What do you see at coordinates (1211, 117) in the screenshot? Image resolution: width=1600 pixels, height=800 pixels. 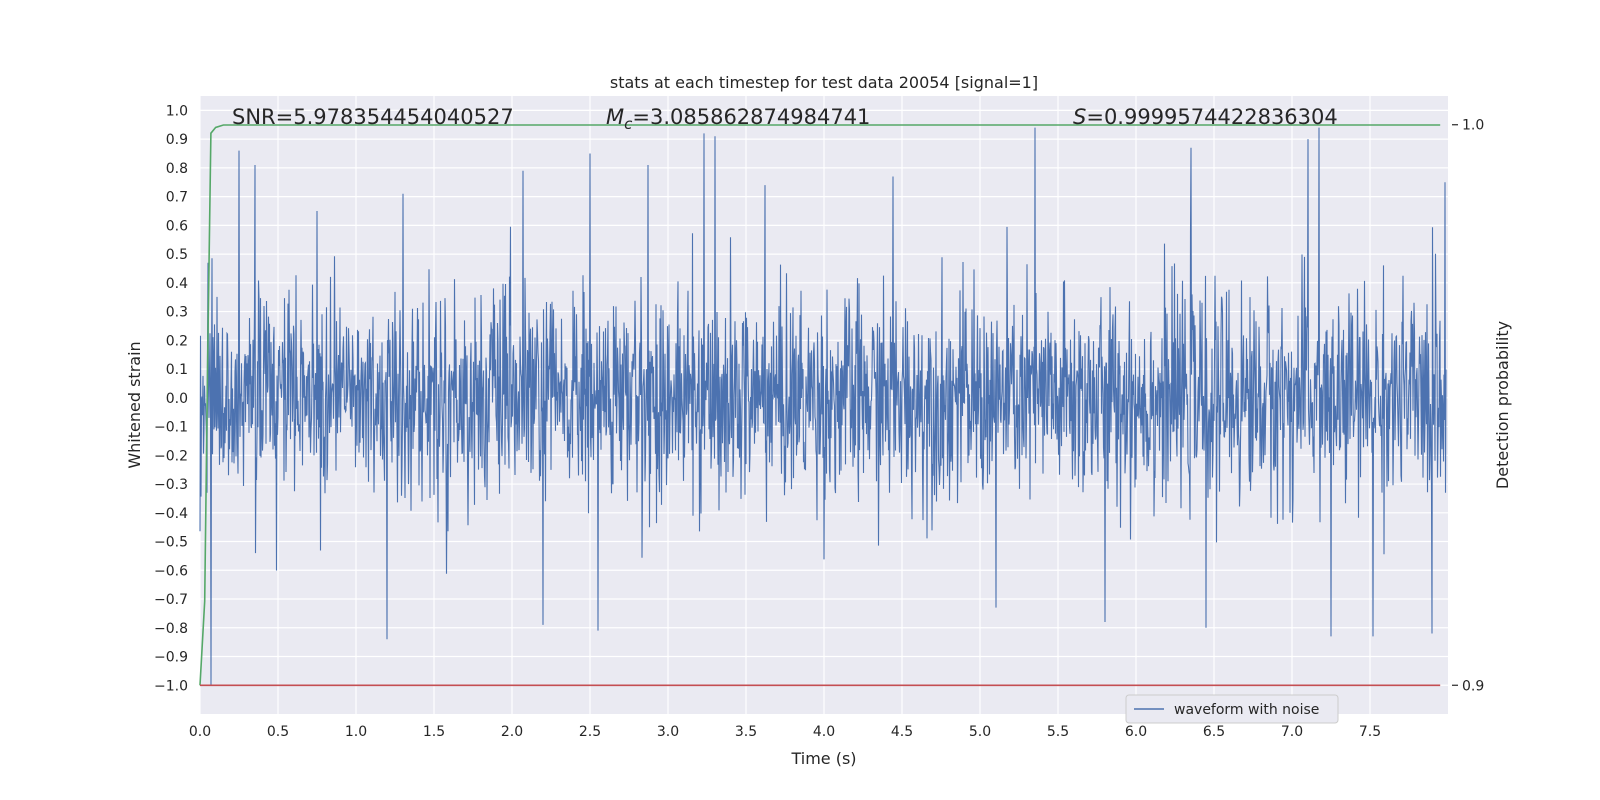 I see `s-value: =0.9999574422836304` at bounding box center [1211, 117].